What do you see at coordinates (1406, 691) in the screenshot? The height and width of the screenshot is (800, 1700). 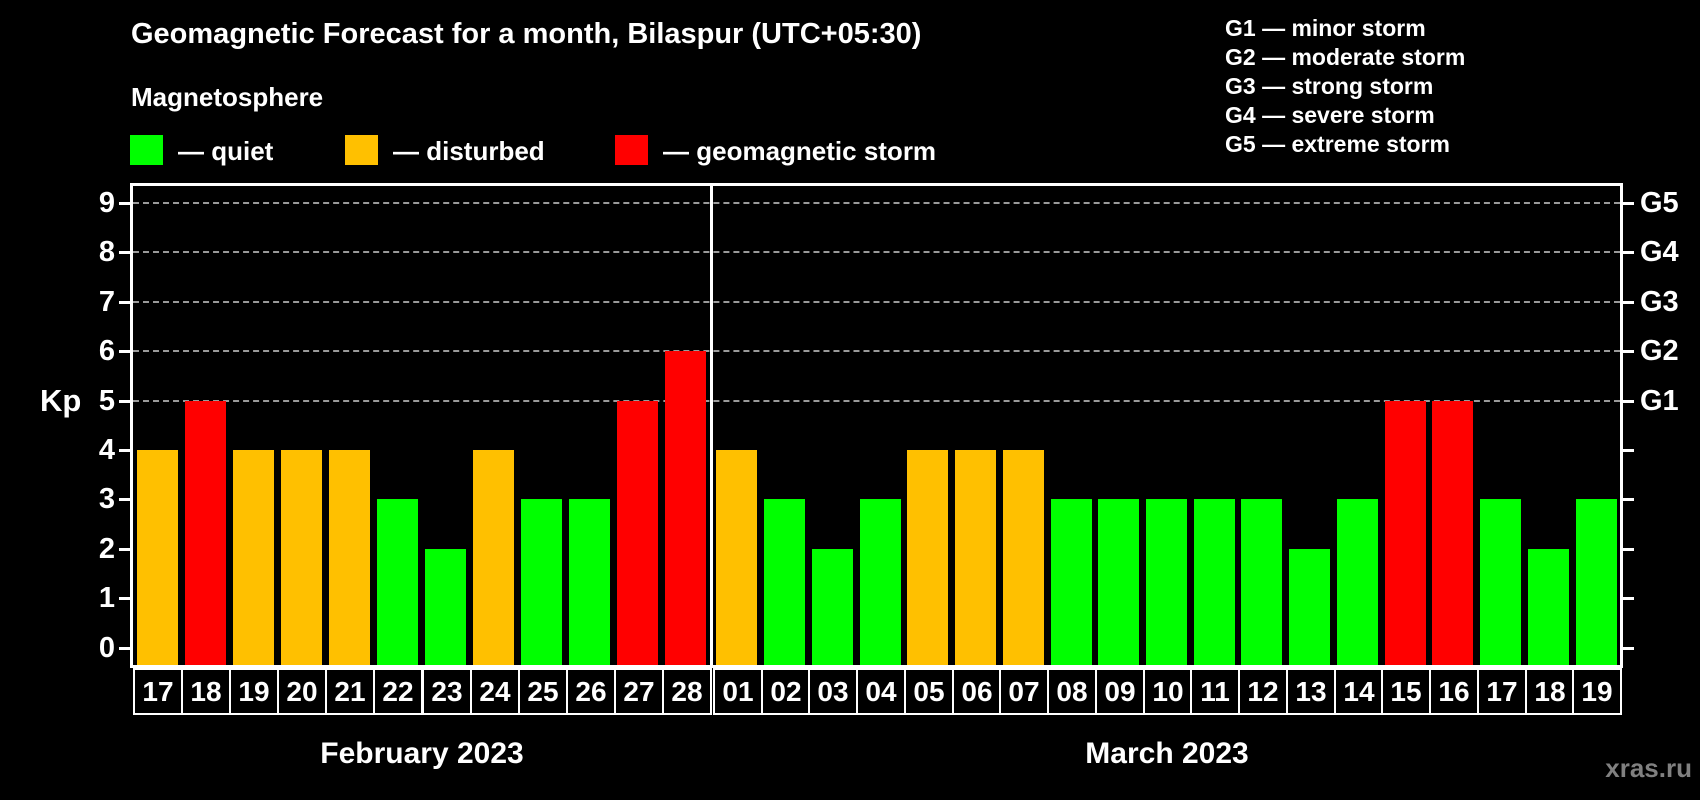 I see `day-cell: 15` at bounding box center [1406, 691].